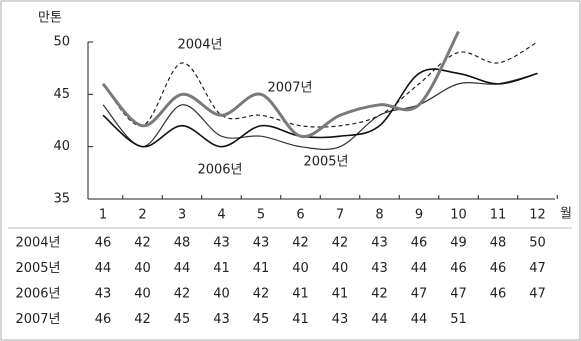 This screenshot has height=341, width=581. Describe the element at coordinates (221, 215) in the screenshot. I see `x-tick-label: 4` at that location.